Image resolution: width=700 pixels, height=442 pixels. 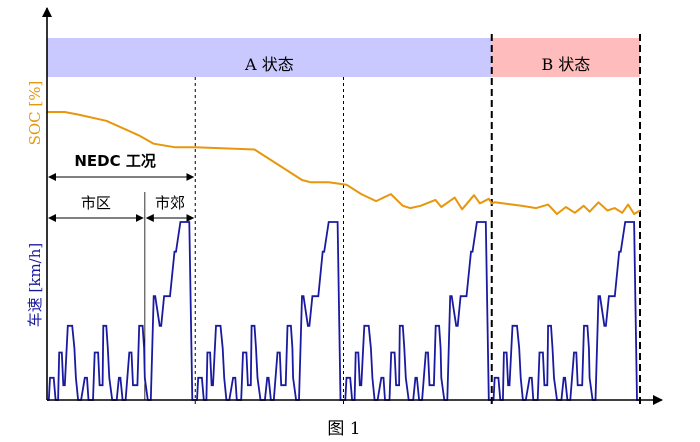 What do you see at coordinates (35, 285) in the screenshot?
I see `speed-axis-label: 车速 [km/h]` at bounding box center [35, 285].